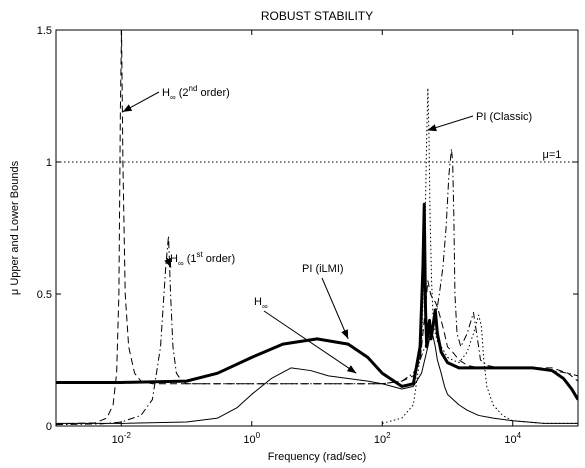  What do you see at coordinates (382, 438) in the screenshot?
I see `x-tick-label: 10²` at bounding box center [382, 438].